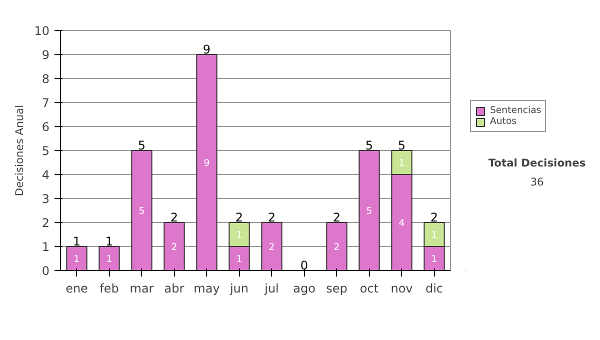  What do you see at coordinates (19, 150) in the screenshot?
I see `y-axis-title: Decisiones Anual` at bounding box center [19, 150].